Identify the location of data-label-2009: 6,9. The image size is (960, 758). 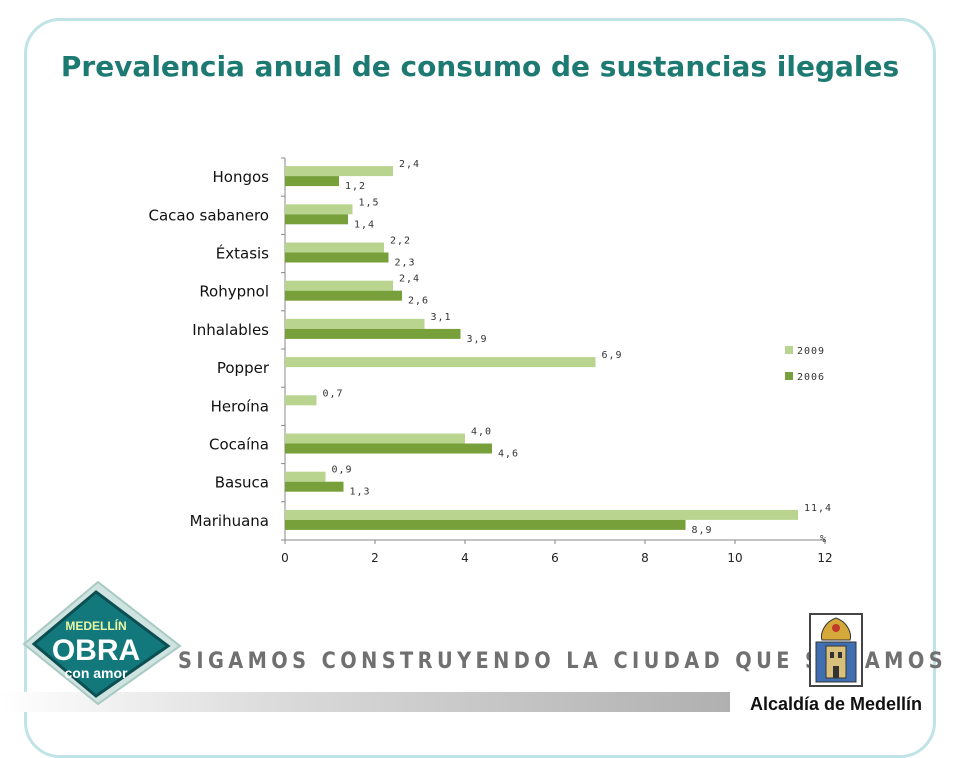
(612, 355).